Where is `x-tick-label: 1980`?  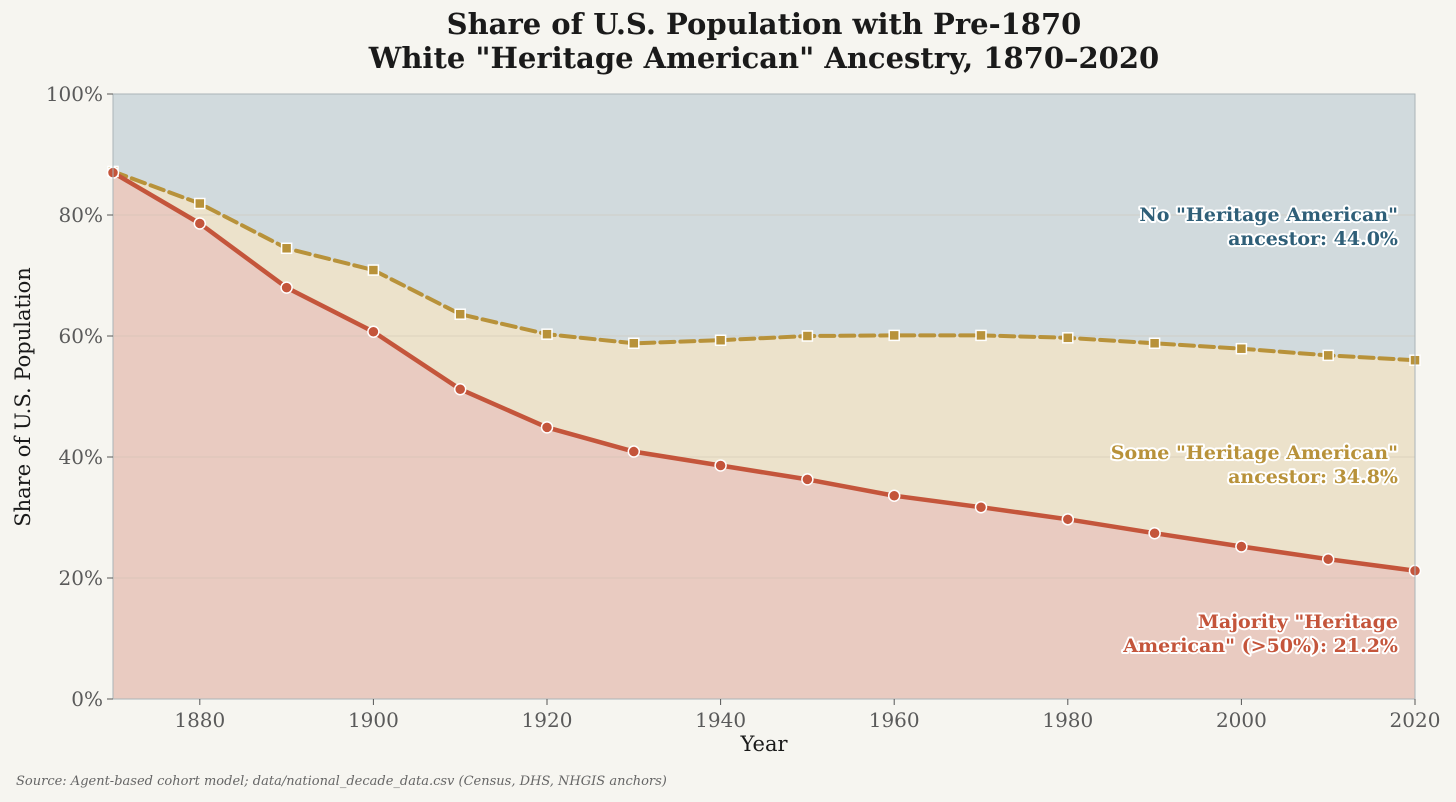 x-tick-label: 1980 is located at coordinates (1067, 720).